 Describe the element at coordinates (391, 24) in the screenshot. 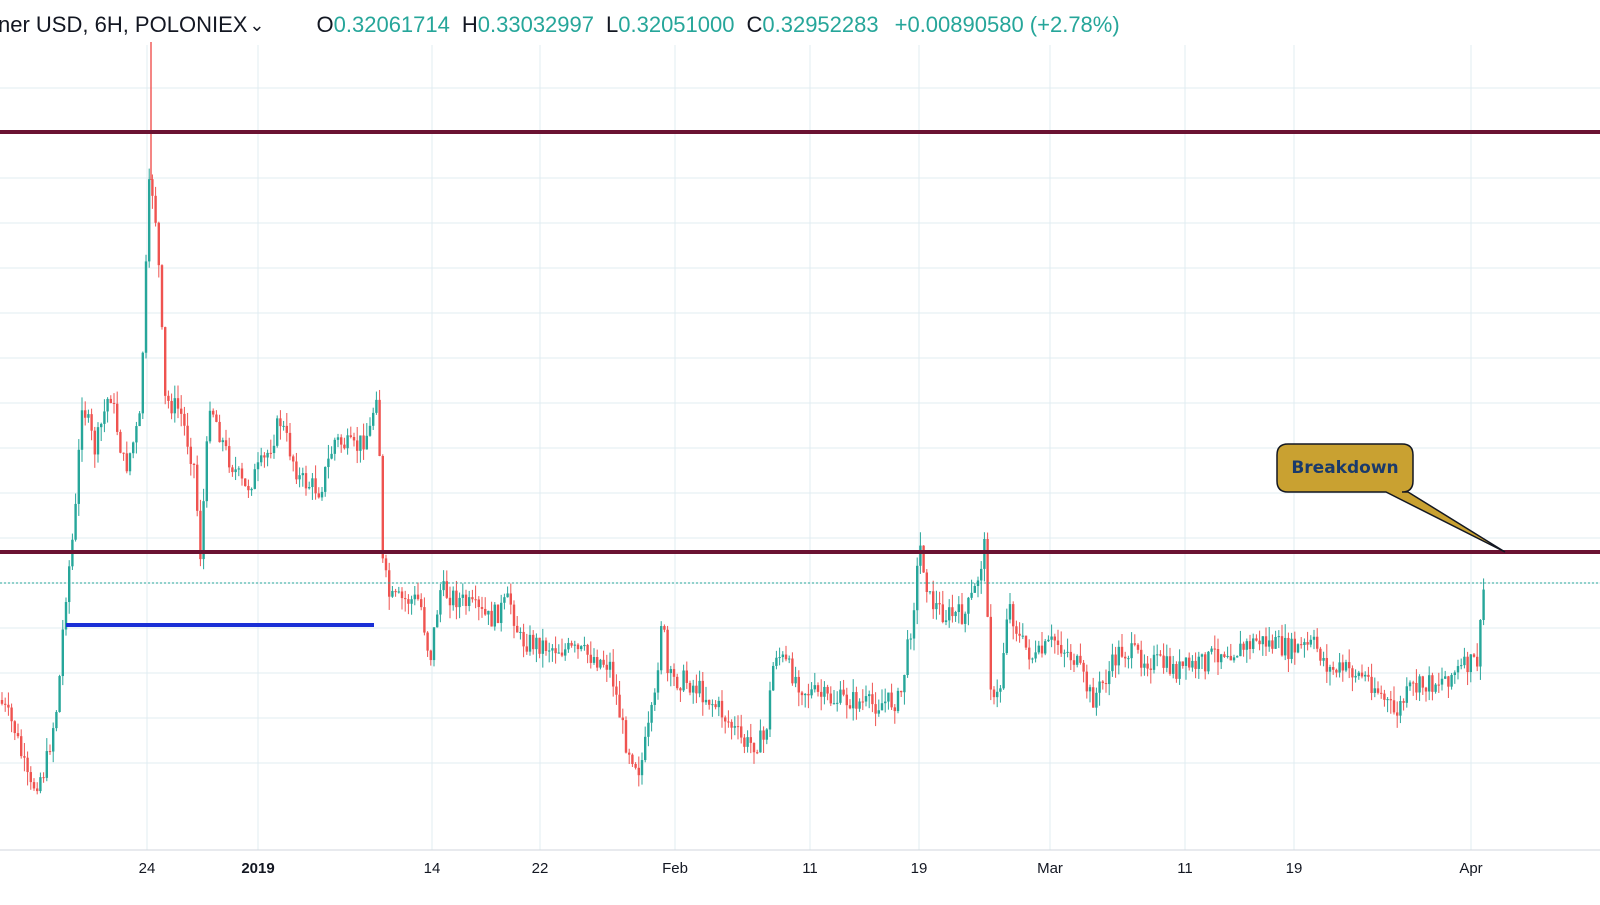

I see `open-value: 0.32061714` at that location.